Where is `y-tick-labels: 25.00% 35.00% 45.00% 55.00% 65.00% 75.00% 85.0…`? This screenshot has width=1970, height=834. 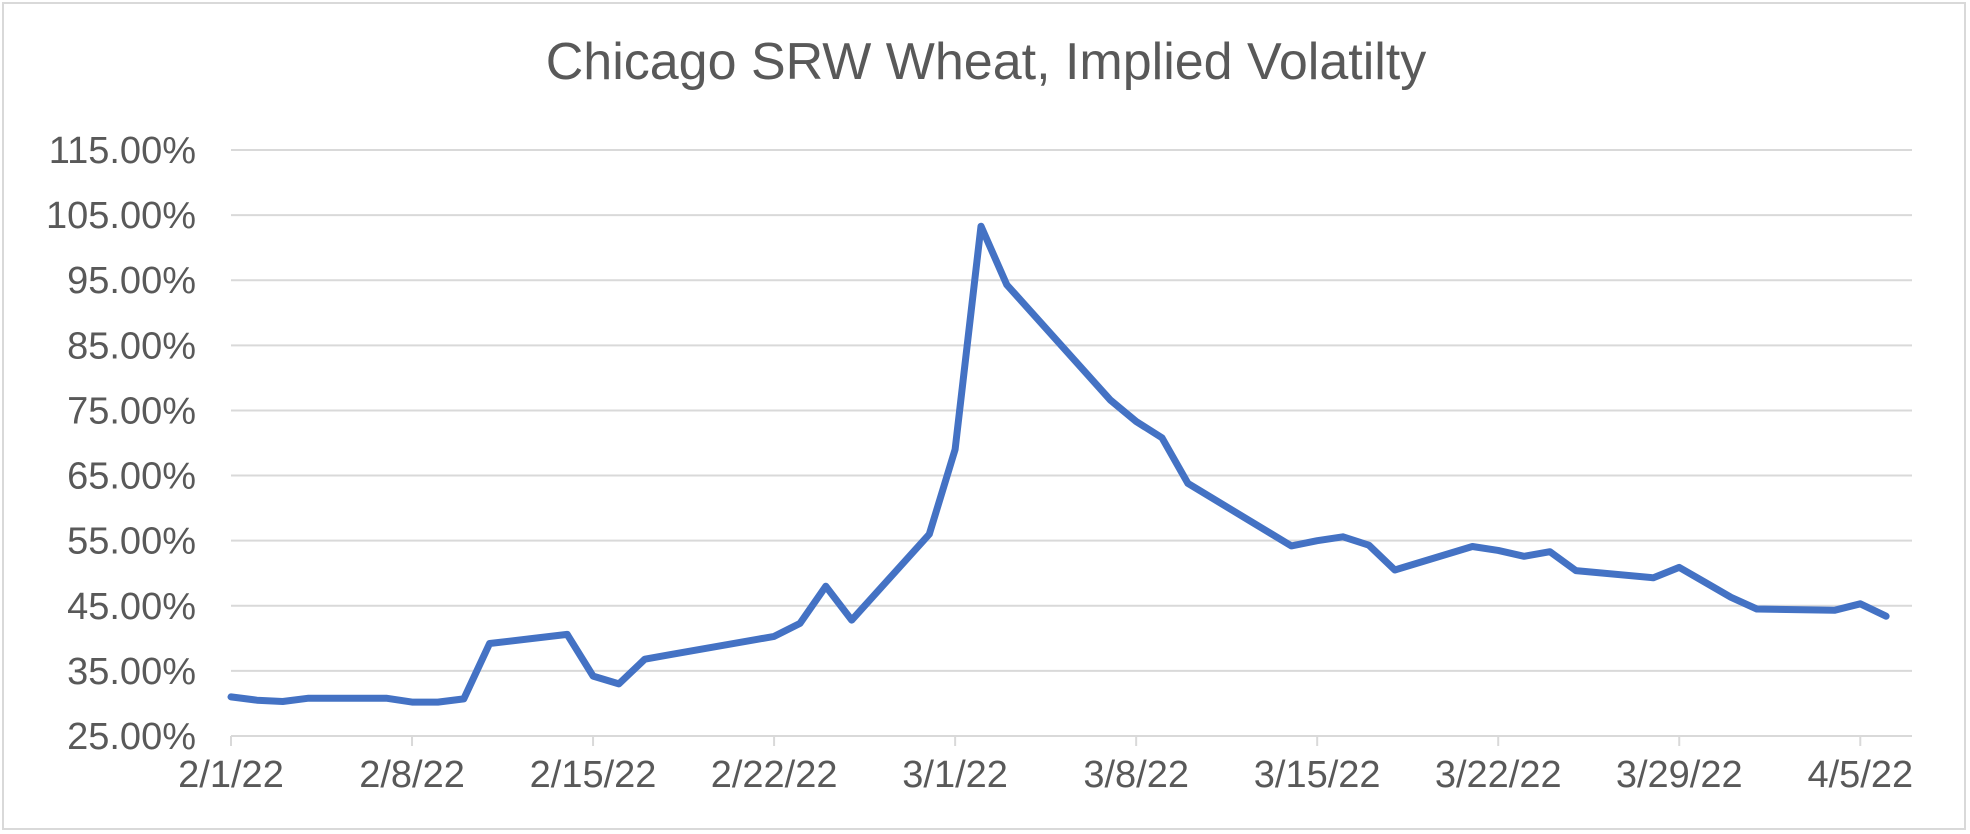
y-tick-labels: 25.00% 35.00% 45.00% 55.00% 65.00% 75.00% 85.0… is located at coordinates (121, 444).